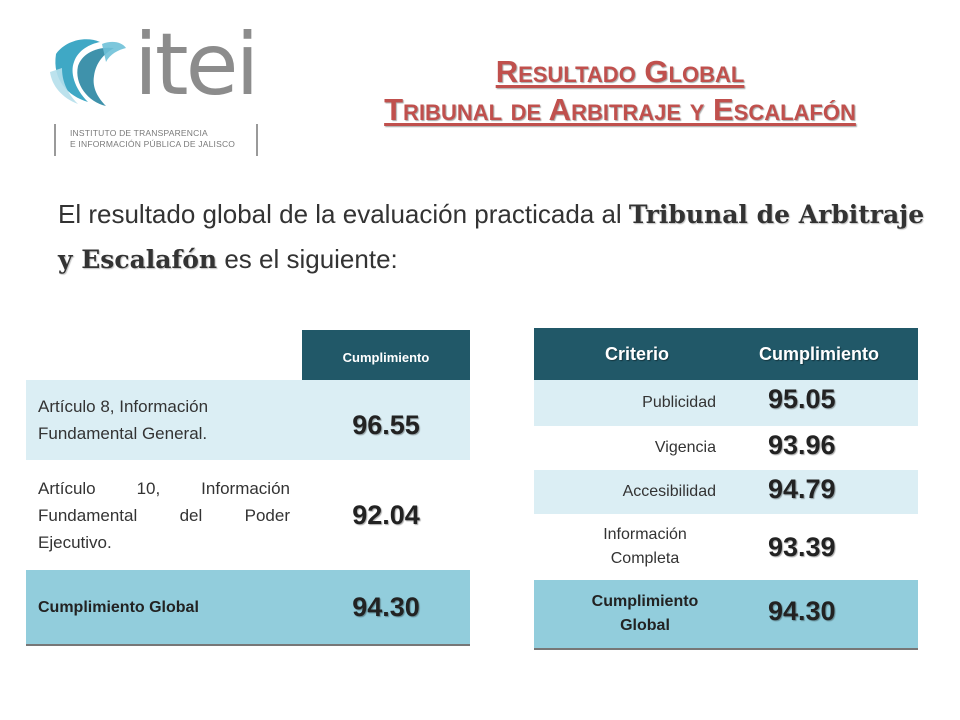 This screenshot has width=960, height=720. Describe the element at coordinates (386, 355) in the screenshot. I see `table-left-header-cell: Cumplimiento` at that location.